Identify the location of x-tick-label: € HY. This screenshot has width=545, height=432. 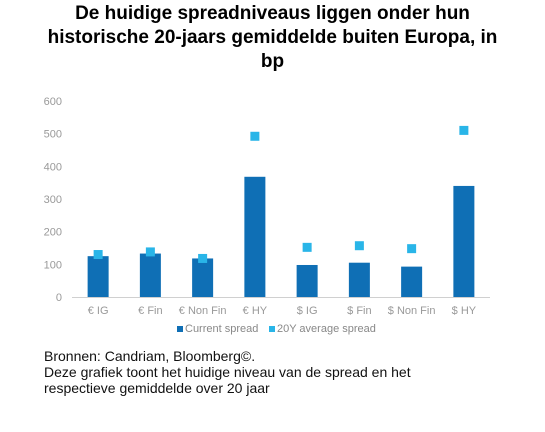
(255, 311).